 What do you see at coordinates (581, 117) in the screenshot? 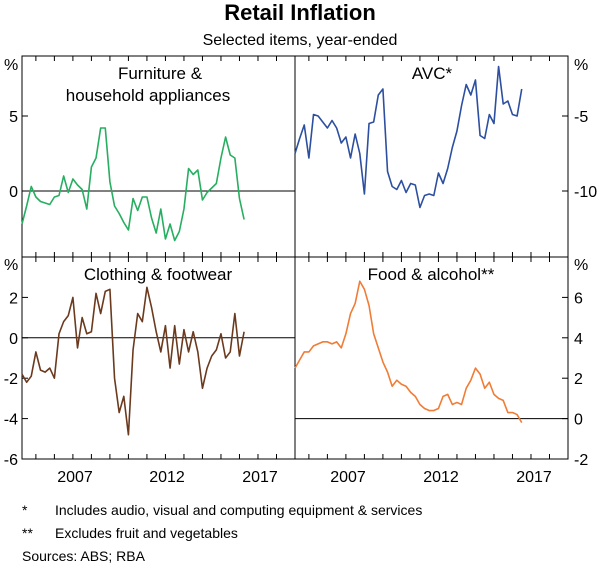
I see `y-tick-label: -5` at bounding box center [581, 117].